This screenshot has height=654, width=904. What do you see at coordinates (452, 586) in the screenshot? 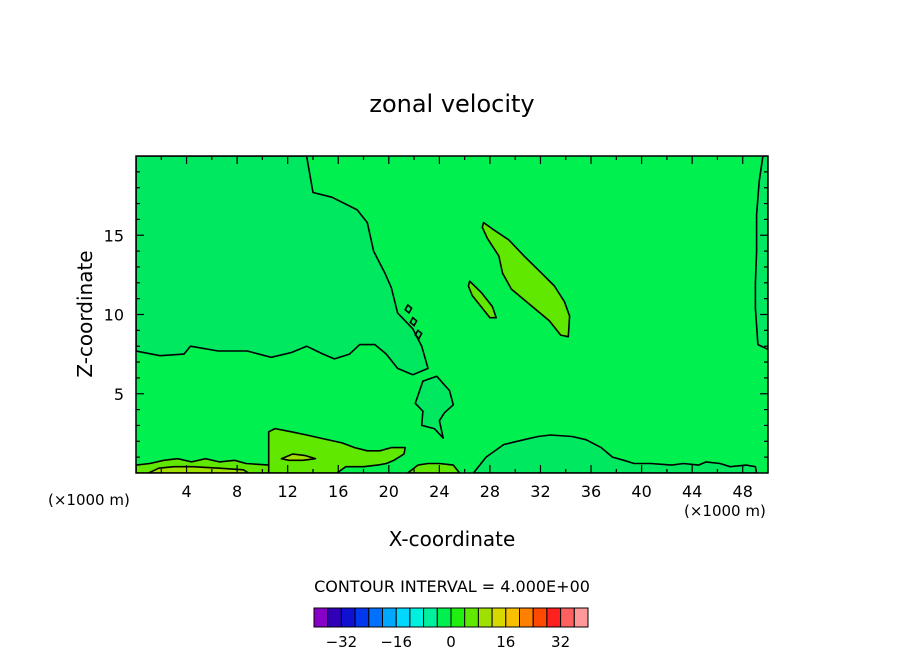
I see `contour-interval-label: CONTOUR INTERVAL = 4.000E+00` at bounding box center [452, 586].